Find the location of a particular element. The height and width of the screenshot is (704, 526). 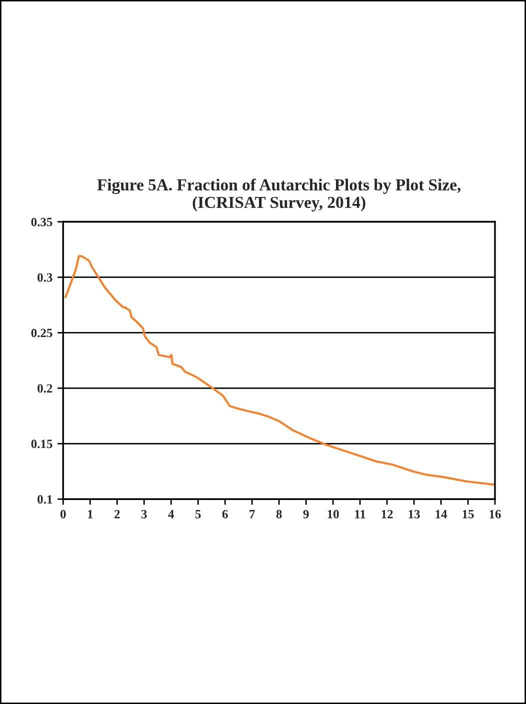

x-tick-label: 6 is located at coordinates (225, 514).